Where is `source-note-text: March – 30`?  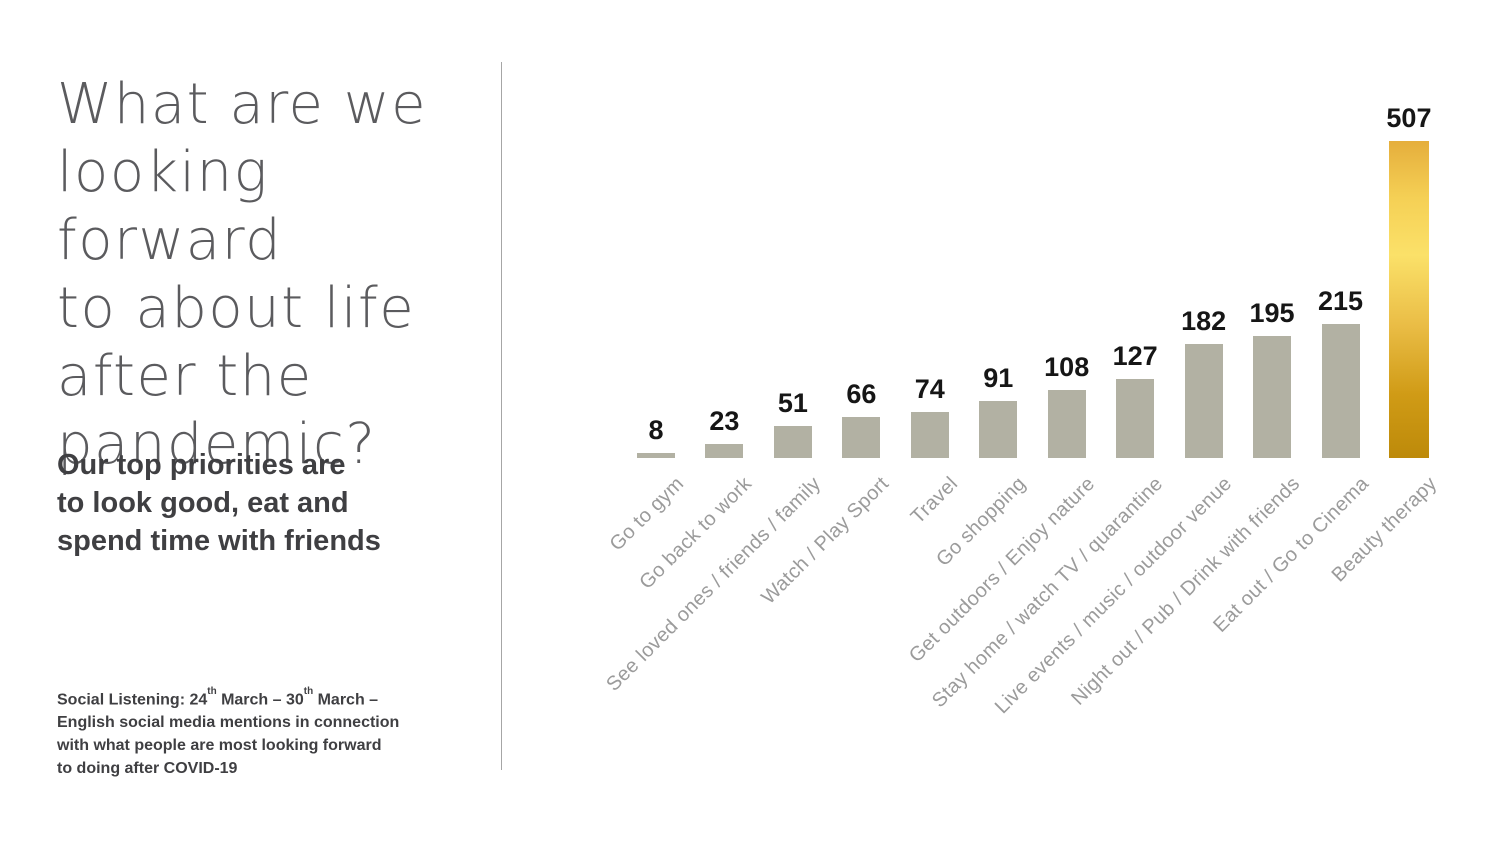 source-note-text: March – 30 is located at coordinates (260, 700).